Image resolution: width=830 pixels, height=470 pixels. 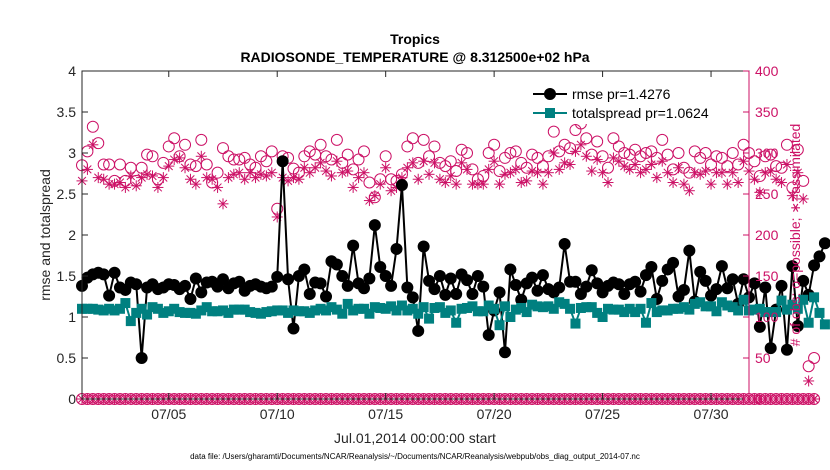 I want to click on left-y-tick-label: 2, so click(x=72, y=235).